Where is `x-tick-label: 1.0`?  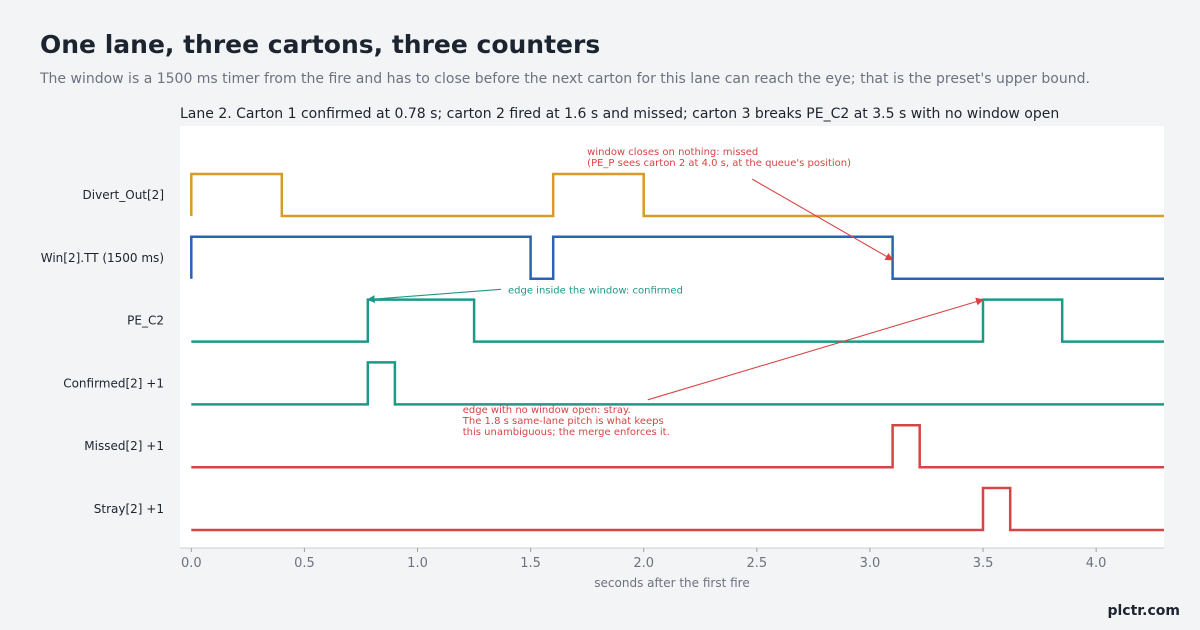
x-tick-label: 1.0 is located at coordinates (417, 563).